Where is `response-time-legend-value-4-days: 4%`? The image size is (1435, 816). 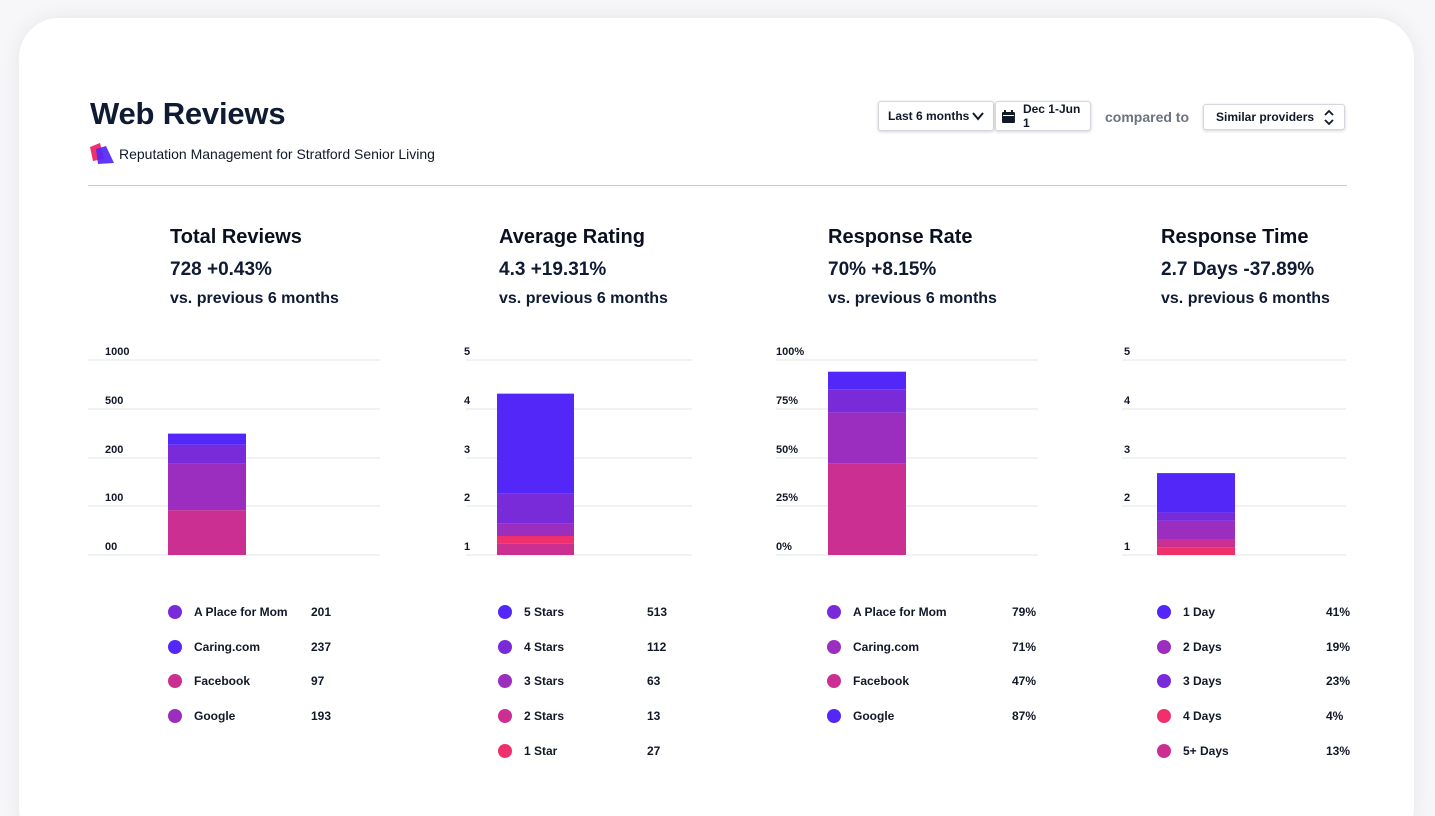
response-time-legend-value-4-days: 4% is located at coordinates (1335, 716).